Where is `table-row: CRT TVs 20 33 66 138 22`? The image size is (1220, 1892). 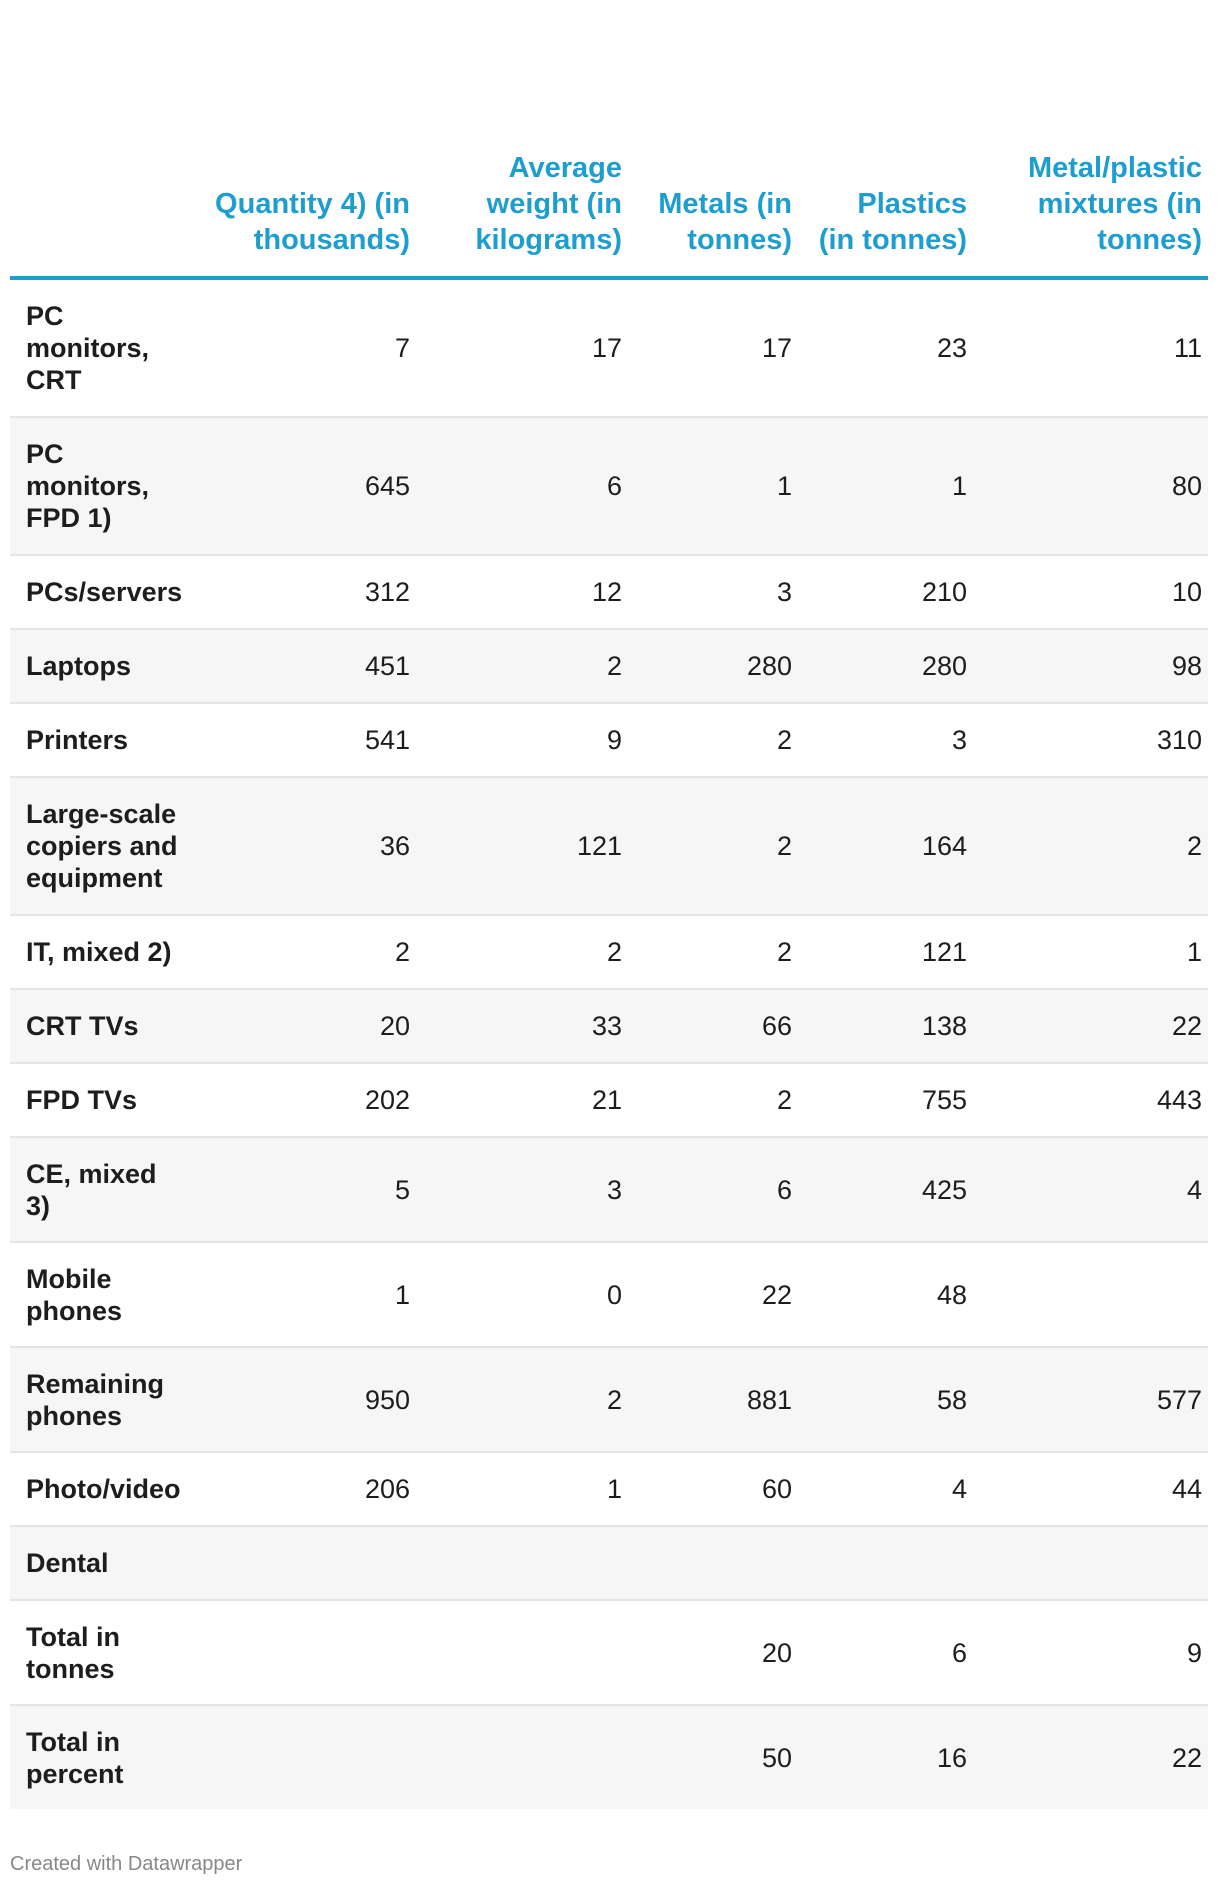
table-row: CRT TVs 20 33 66 138 22 is located at coordinates (609, 1026).